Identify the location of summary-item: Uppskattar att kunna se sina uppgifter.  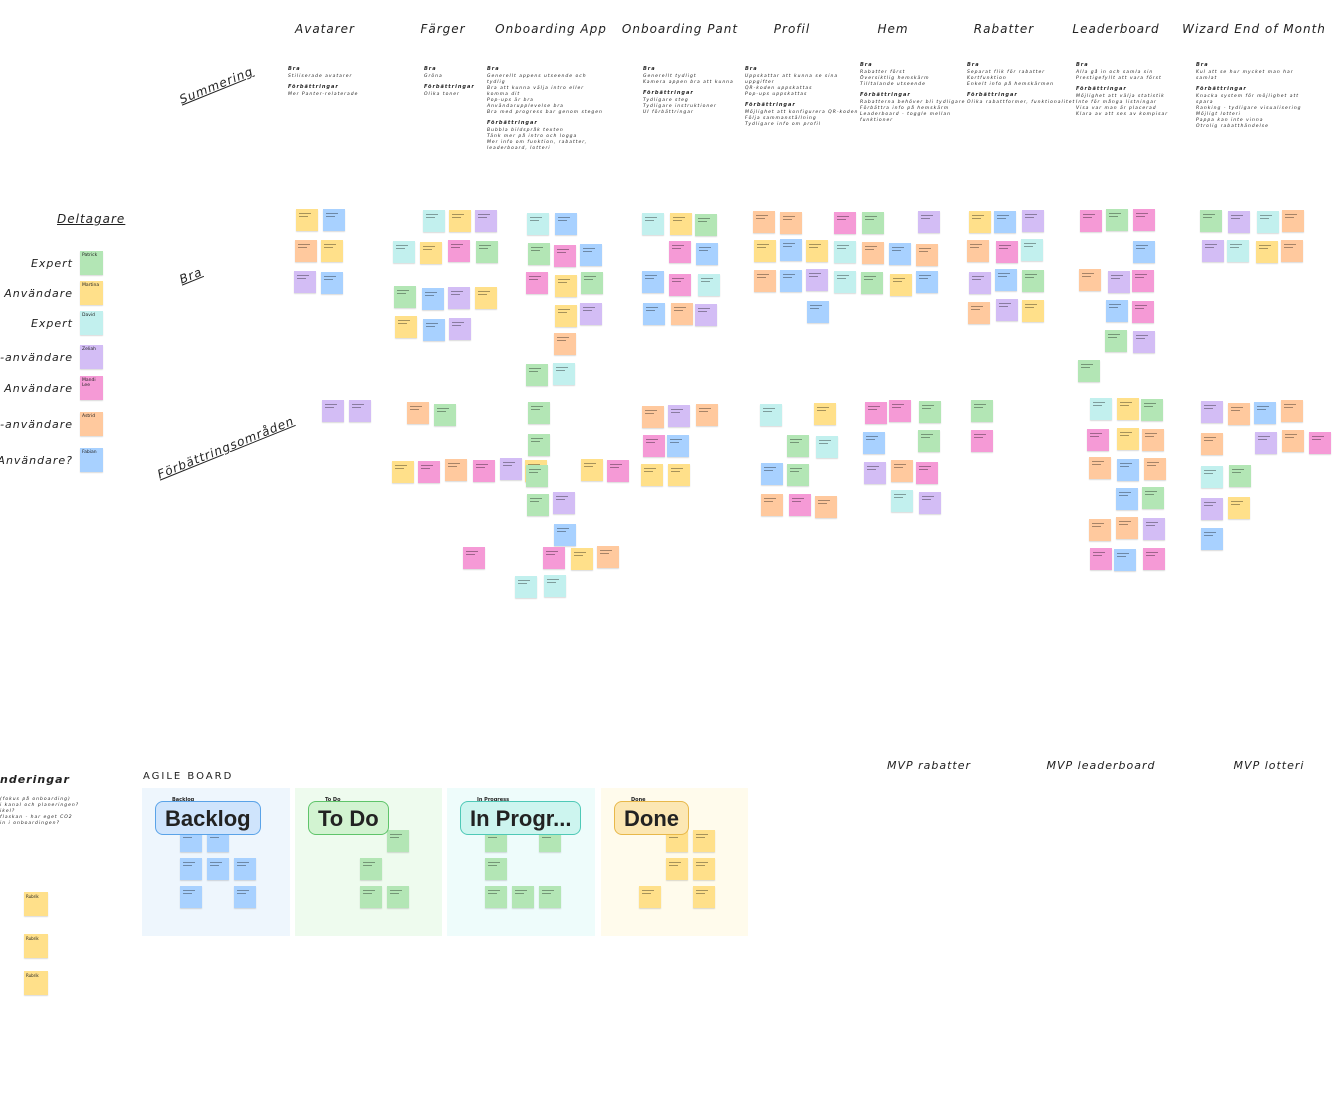
(792, 79).